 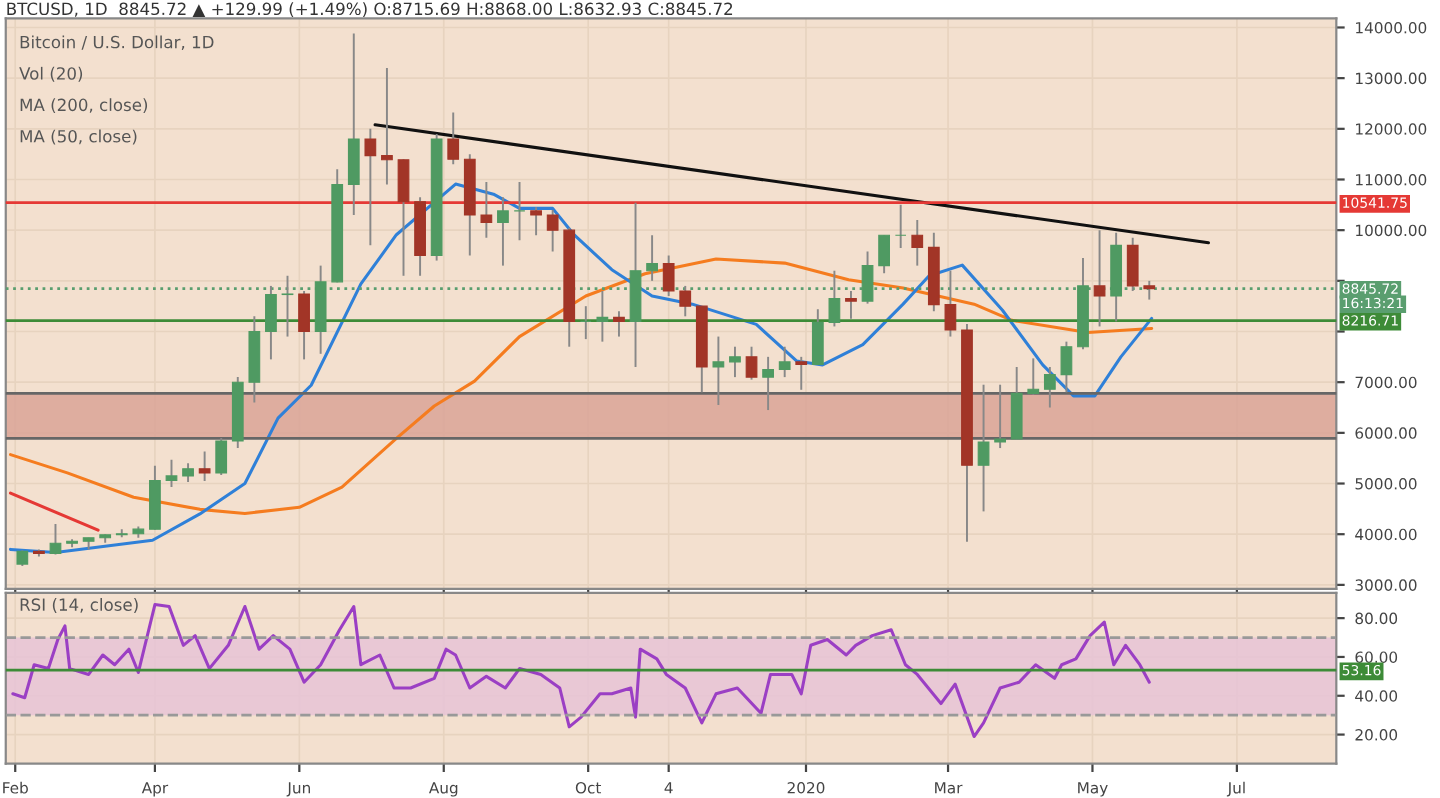 I want to click on annotation: MA (200, close), so click(x=84, y=106).